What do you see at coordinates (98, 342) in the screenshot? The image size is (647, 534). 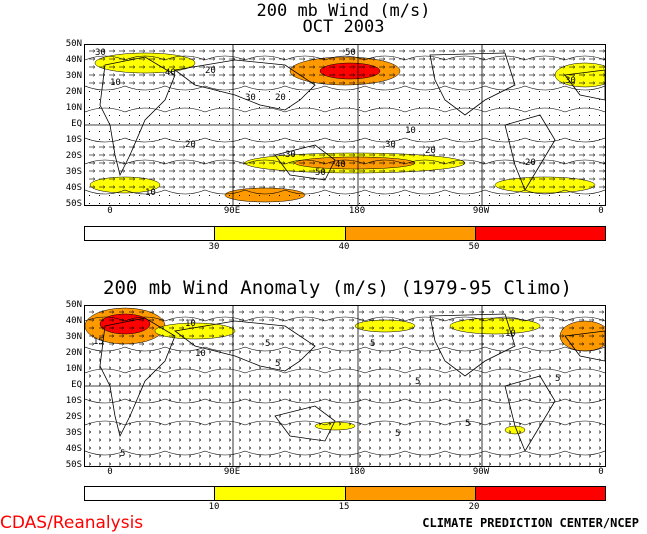 I see `contour-label: 15` at bounding box center [98, 342].